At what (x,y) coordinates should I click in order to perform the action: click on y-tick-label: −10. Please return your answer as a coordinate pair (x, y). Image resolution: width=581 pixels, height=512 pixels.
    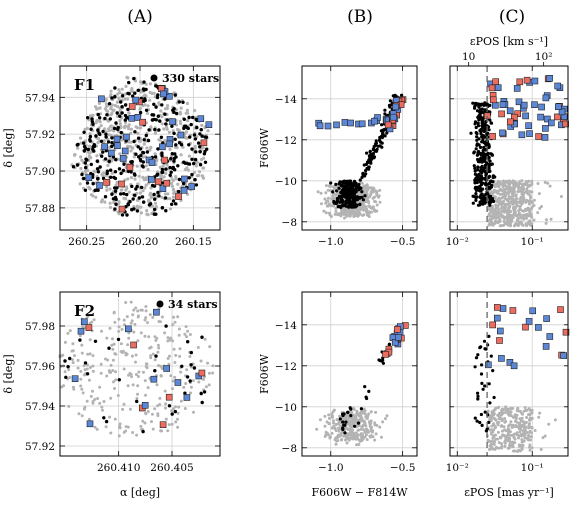
    Looking at the image, I should click on (286, 182).